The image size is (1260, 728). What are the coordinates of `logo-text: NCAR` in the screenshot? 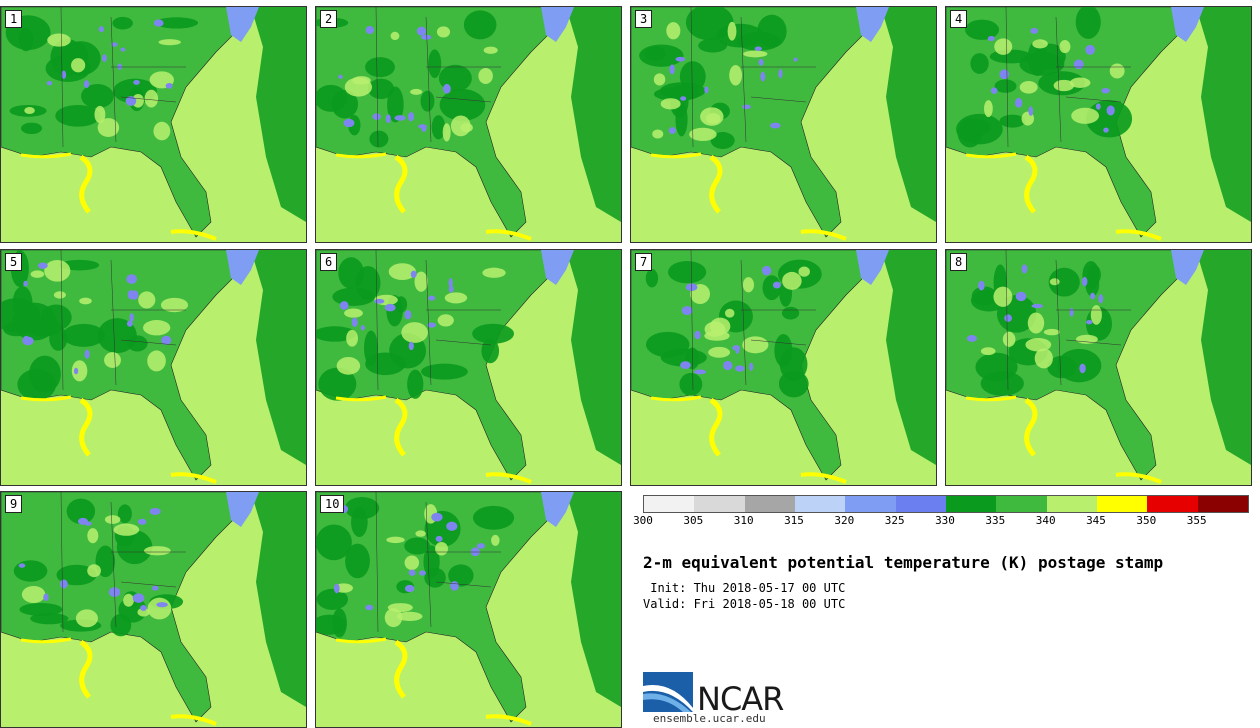 It's located at (740, 699).